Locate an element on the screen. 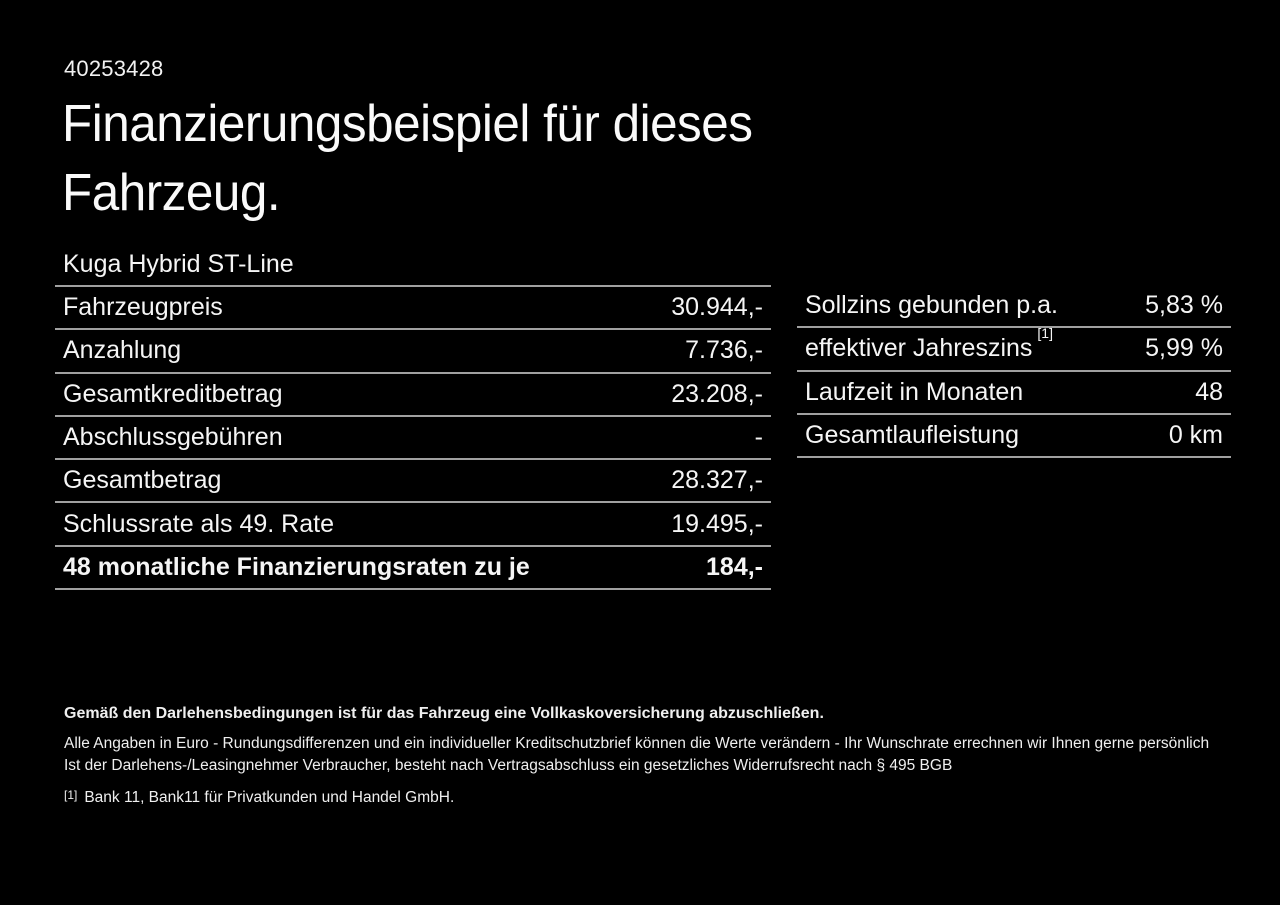 This screenshot has width=1280, height=905. table-row-laufzeit: Laufzeit in Monaten 48 is located at coordinates (1014, 393).